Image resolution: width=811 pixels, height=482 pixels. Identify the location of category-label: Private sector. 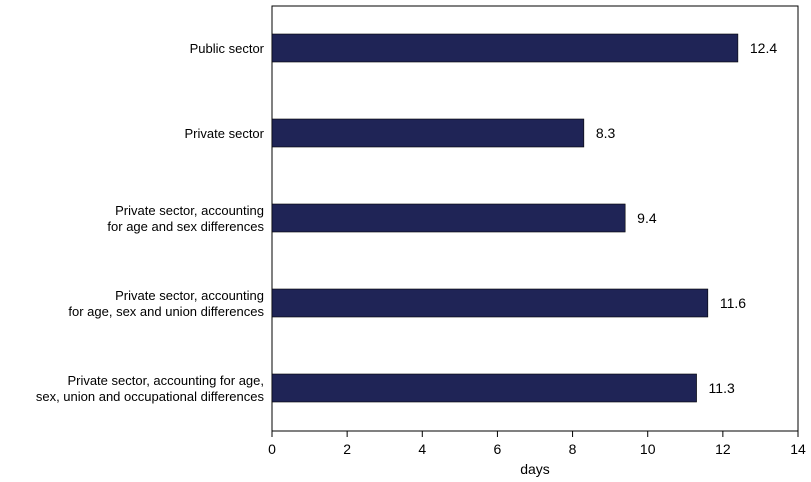
(225, 133).